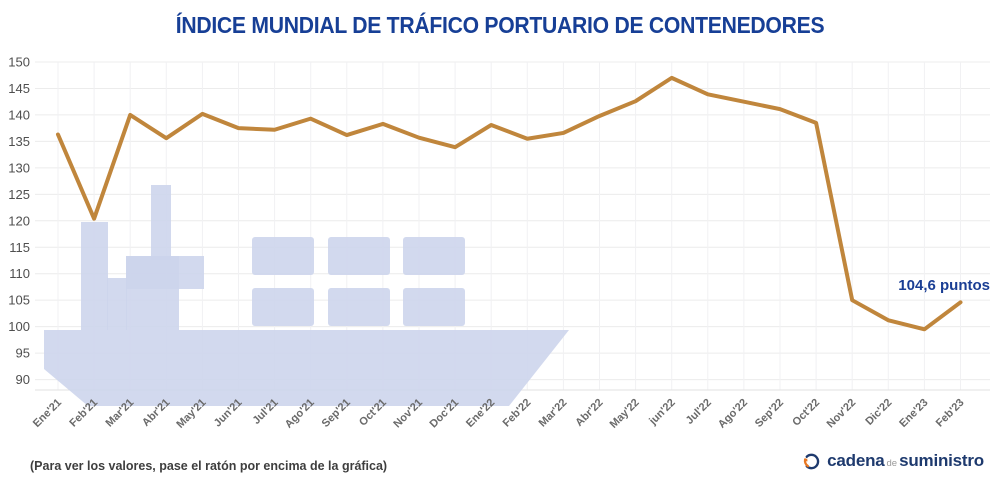 The height and width of the screenshot is (500, 1000). Describe the element at coordinates (19, 300) in the screenshot. I see `y-axis-tick-label: 105` at that location.